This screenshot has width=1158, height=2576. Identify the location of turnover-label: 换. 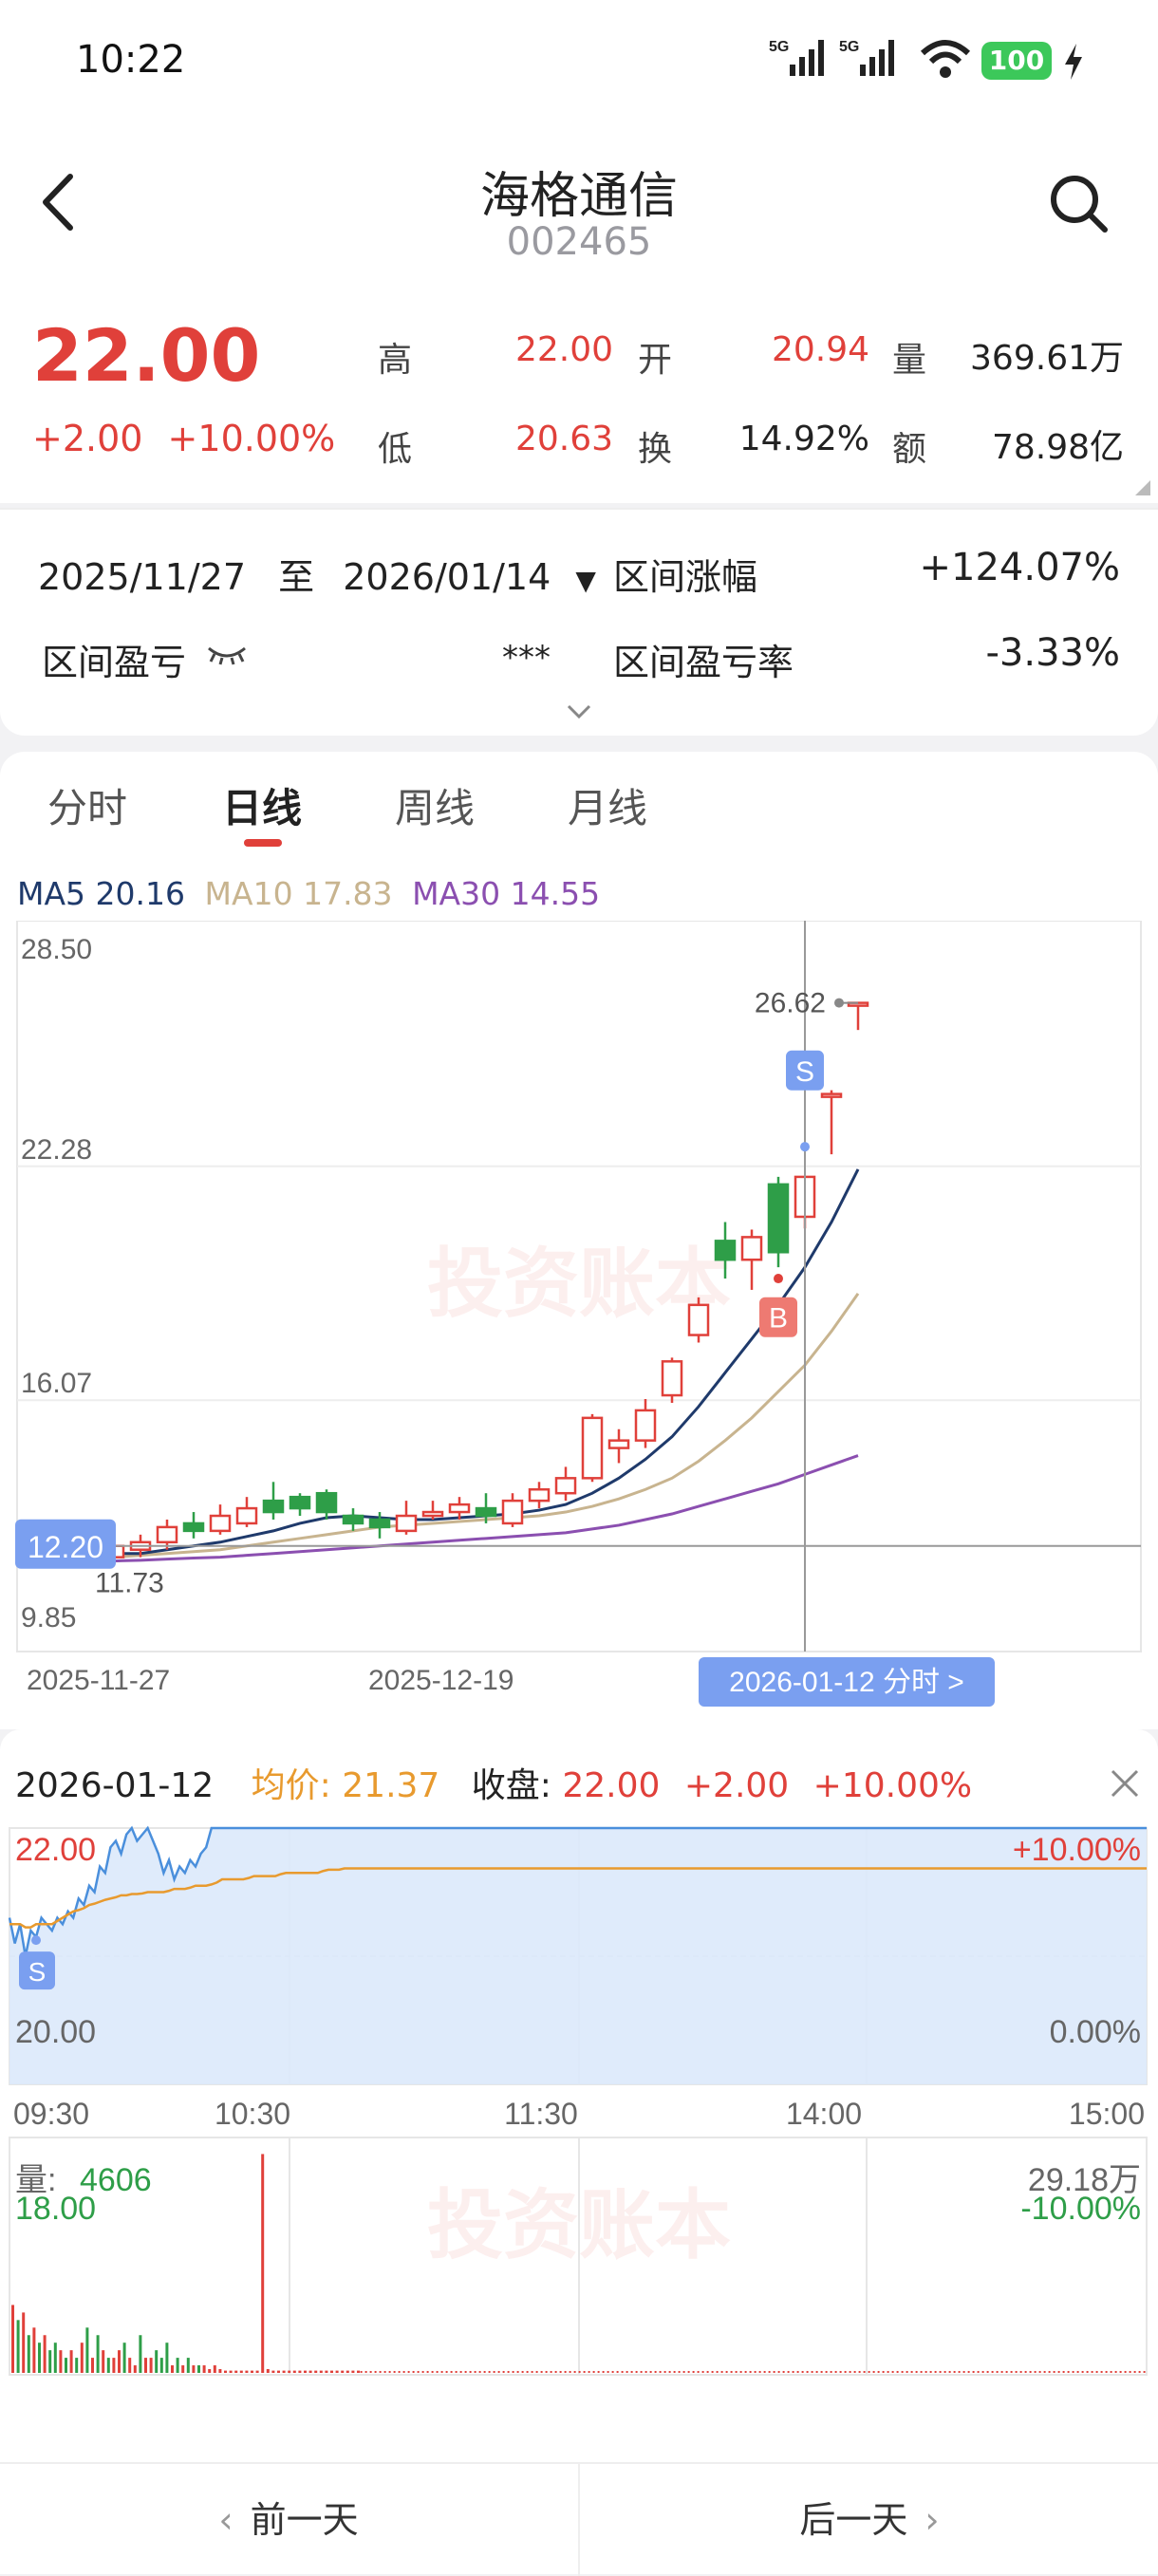
(655, 450).